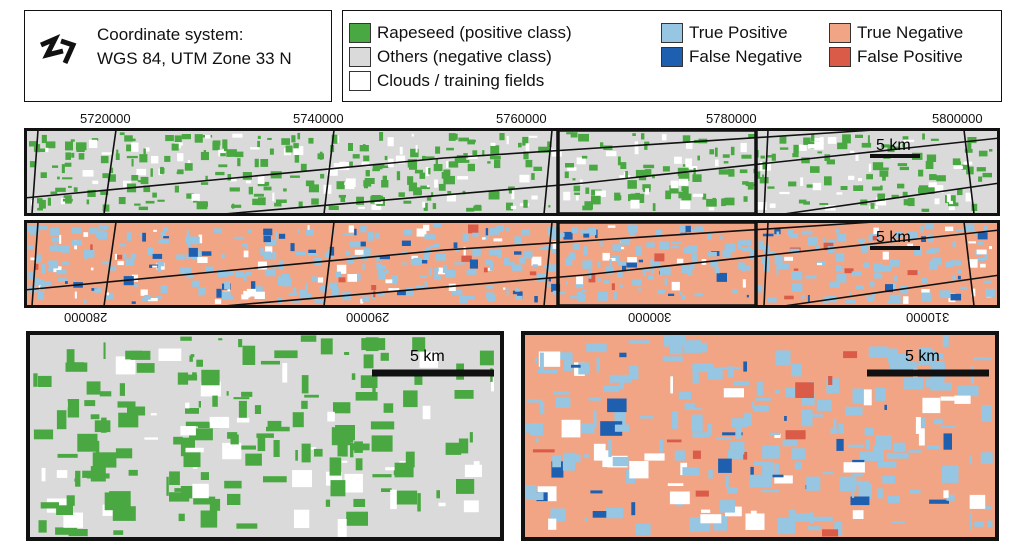 Image resolution: width=1024 pixels, height=545 pixels. What do you see at coordinates (318, 118) in the screenshot?
I see `top-tick-label: 5740000` at bounding box center [318, 118].